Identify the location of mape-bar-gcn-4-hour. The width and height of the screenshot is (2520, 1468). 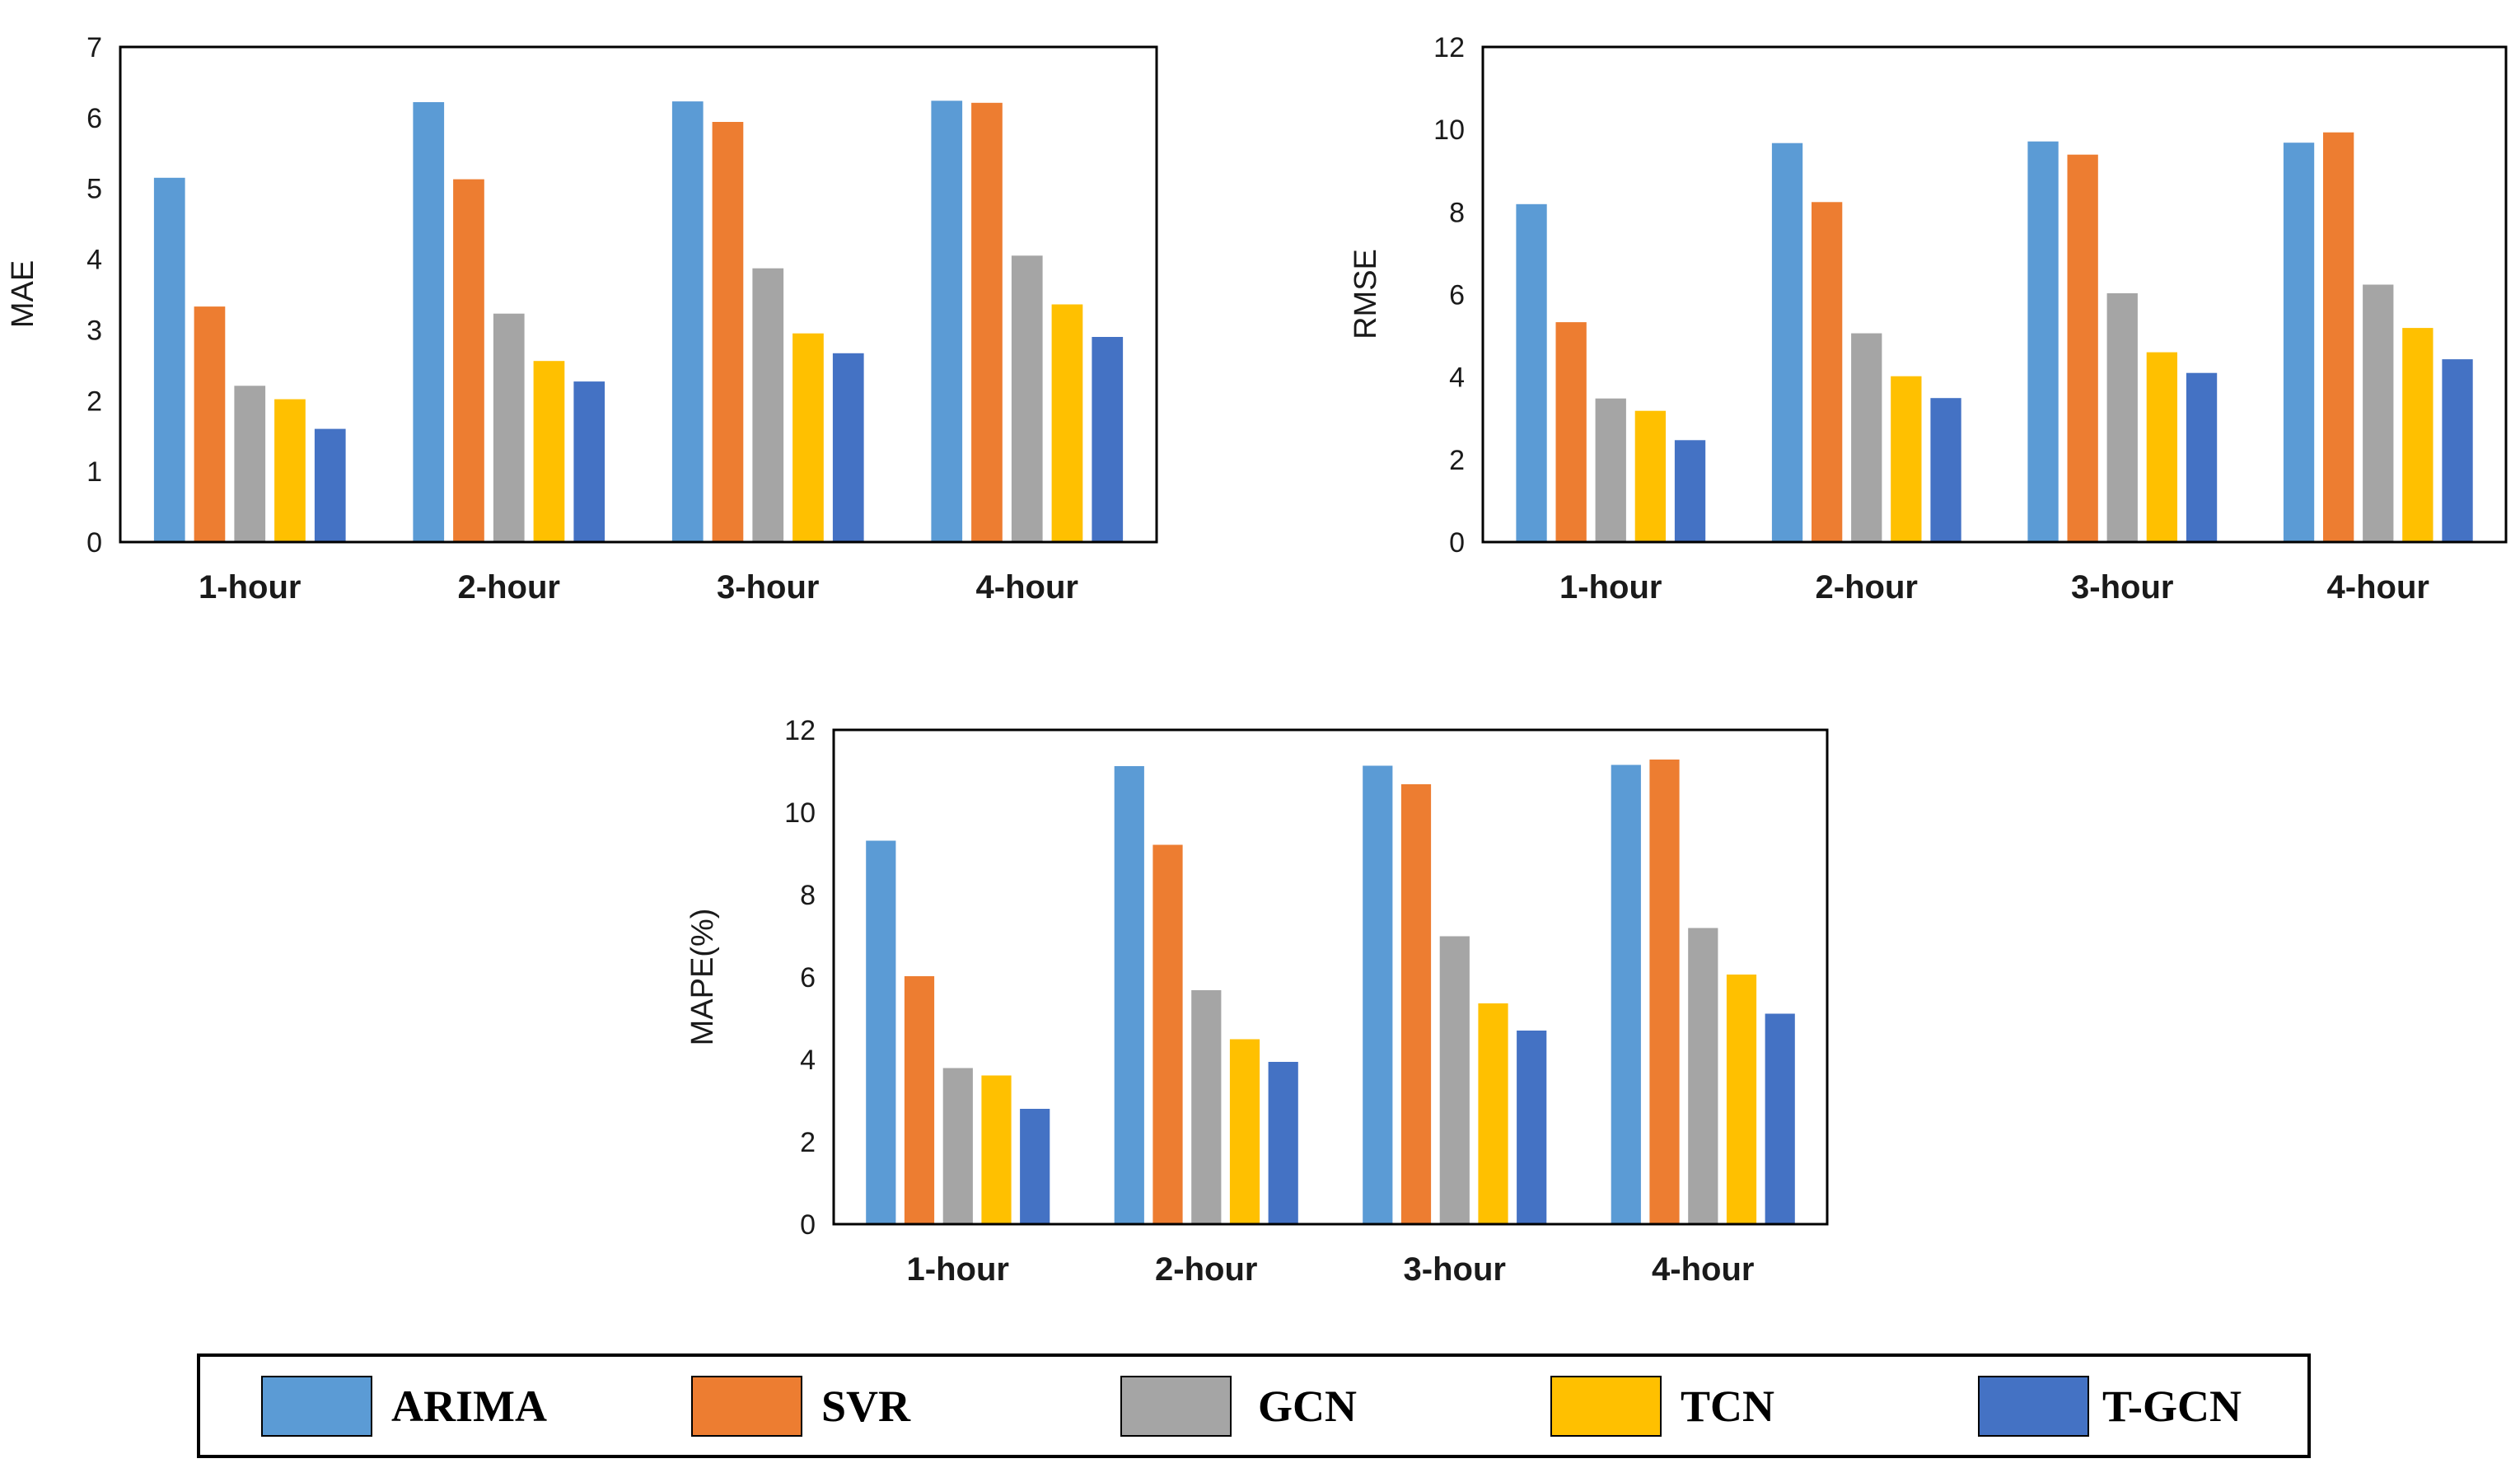
(1703, 1076).